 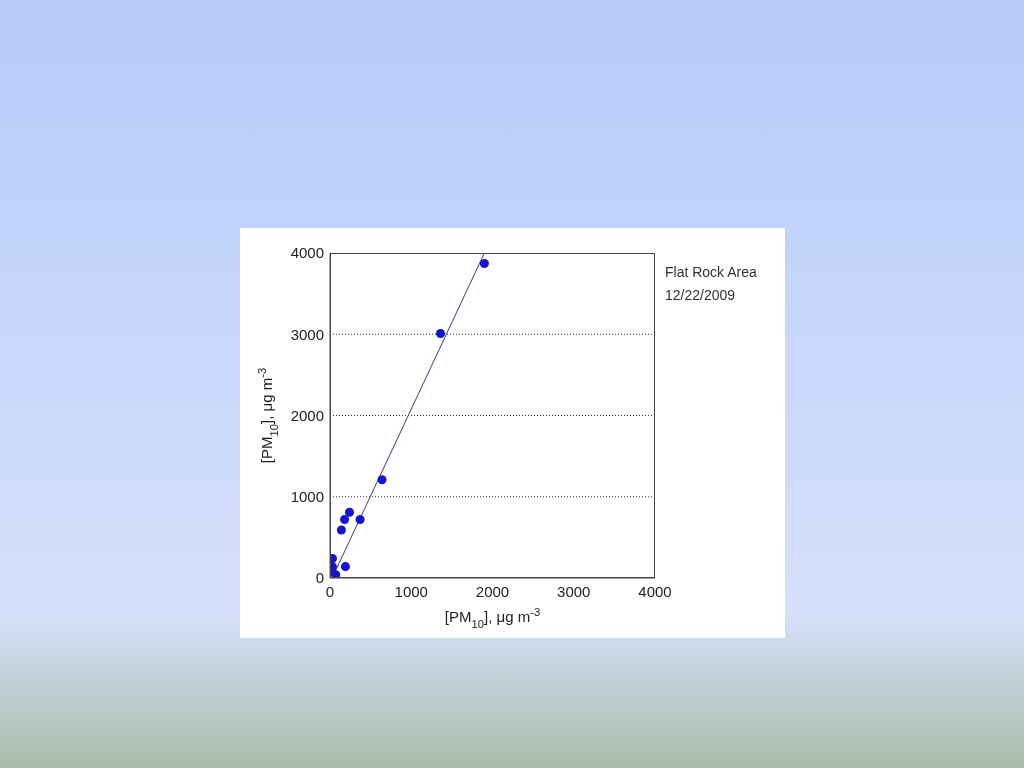 What do you see at coordinates (492, 591) in the screenshot?
I see `x-tick-label: 2000` at bounding box center [492, 591].